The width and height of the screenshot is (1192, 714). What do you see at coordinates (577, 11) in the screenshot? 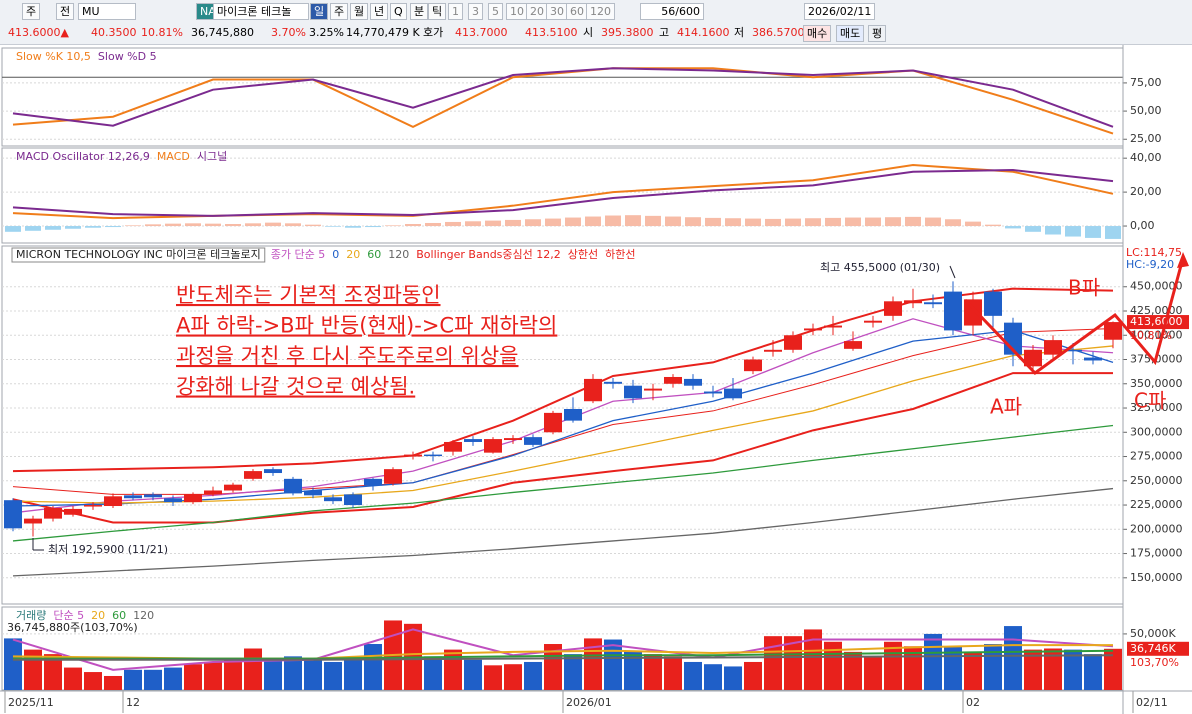
I see `btn: 60` at bounding box center [577, 11].